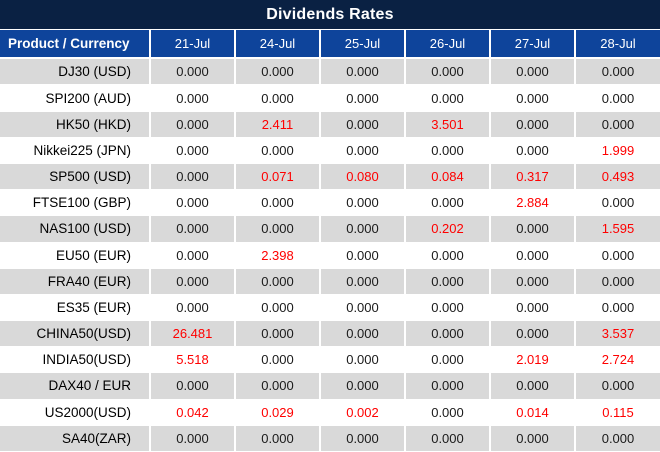 Image resolution: width=660 pixels, height=452 pixels. I want to click on value-cell: 2.019, so click(533, 360).